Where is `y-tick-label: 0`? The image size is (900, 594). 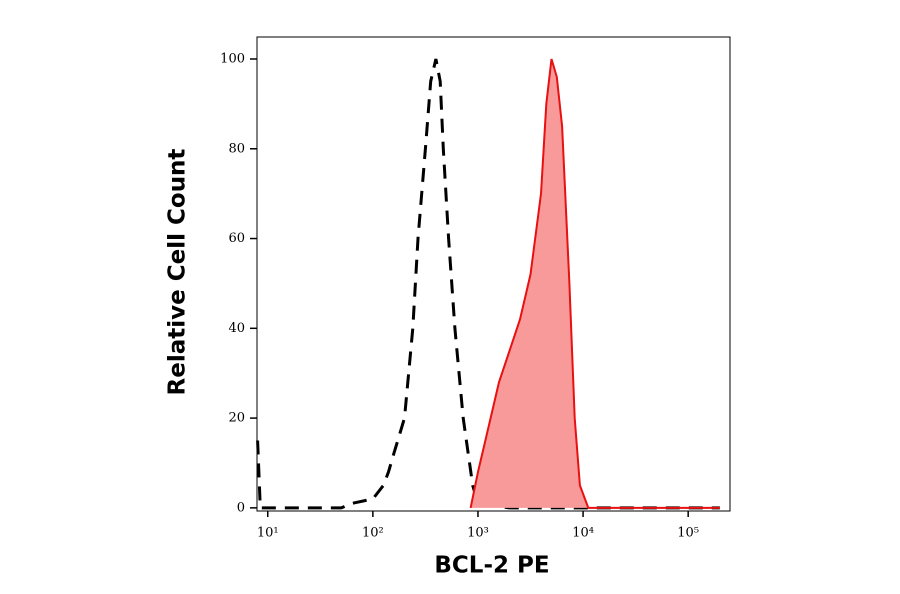
y-tick-label: 0 is located at coordinates (241, 507).